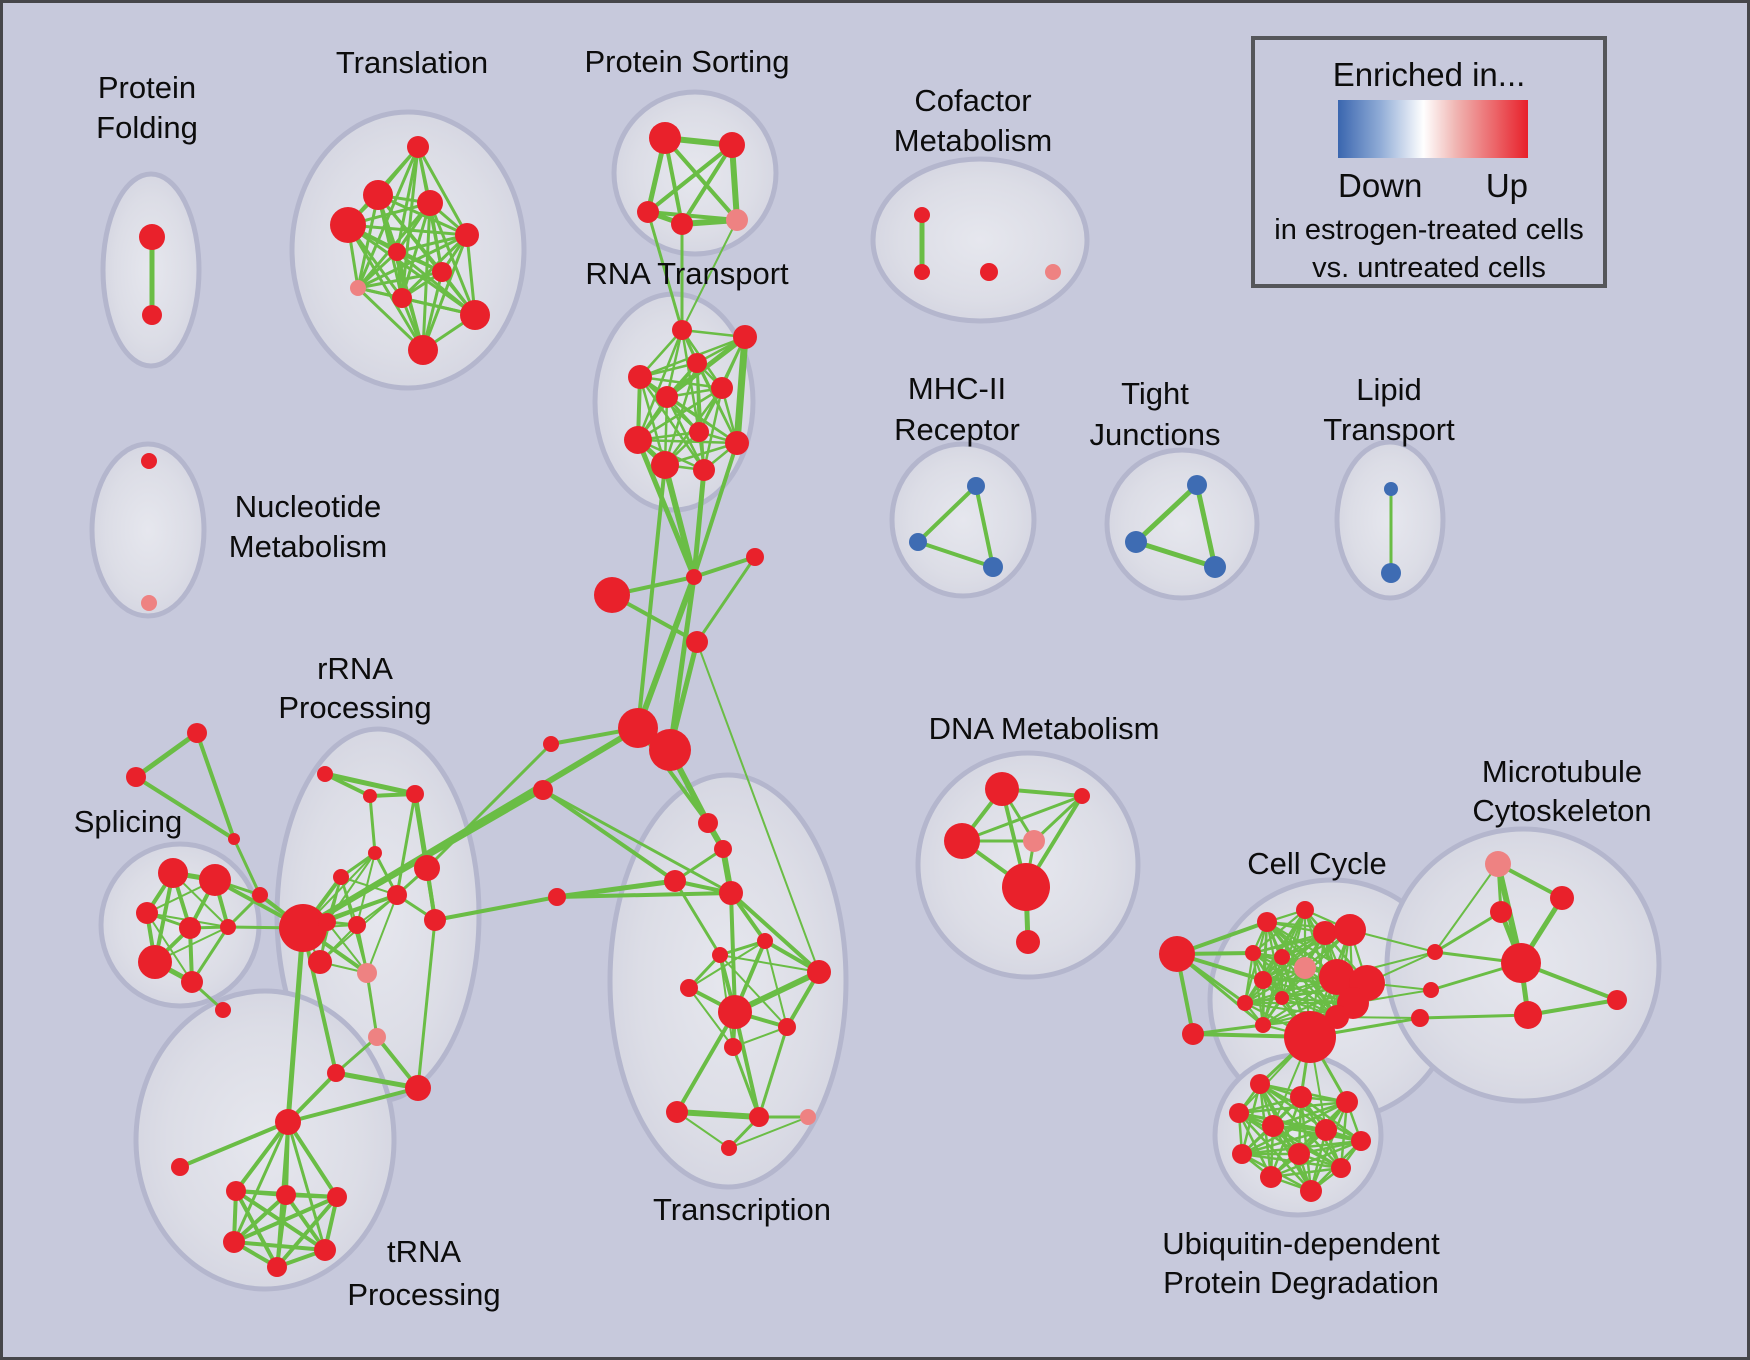 The width and height of the screenshot is (1750, 1360). What do you see at coordinates (682, 224) in the screenshot?
I see `gene-set-node-ps4` at bounding box center [682, 224].